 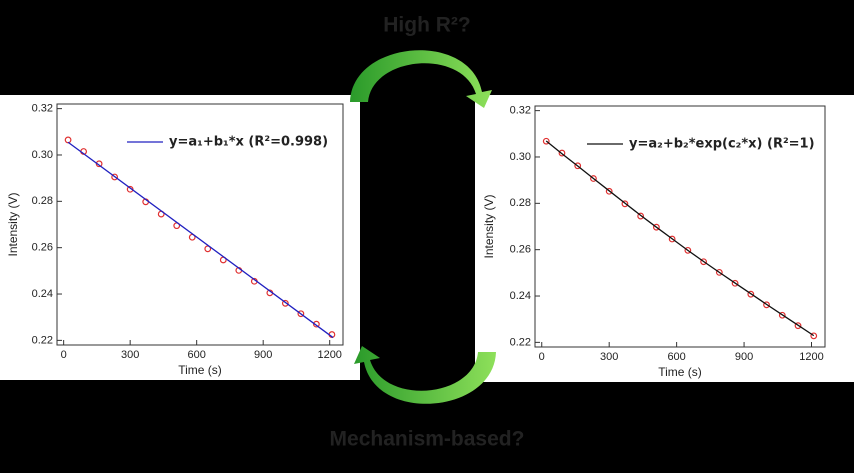 I want to click on annotation: High R²?, so click(x=426, y=25).